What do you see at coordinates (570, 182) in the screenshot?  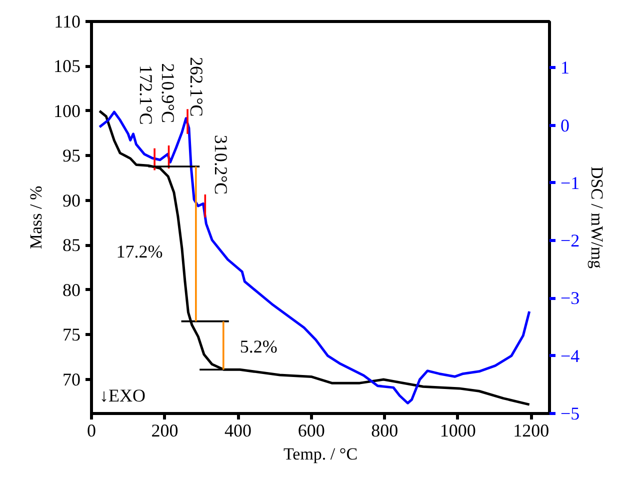 I see `y2-tick-label: −1` at bounding box center [570, 182].